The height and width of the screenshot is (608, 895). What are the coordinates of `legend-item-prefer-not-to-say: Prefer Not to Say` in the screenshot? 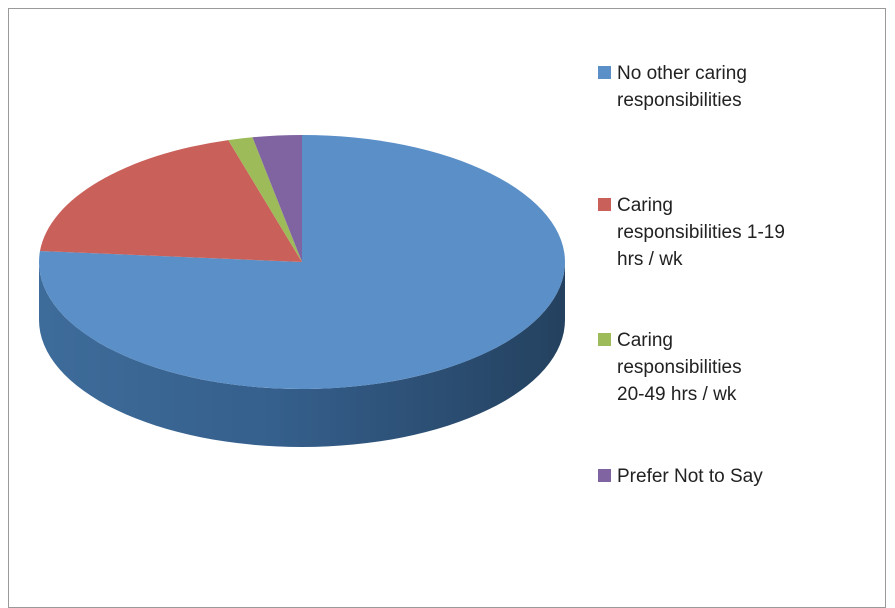 It's located at (717, 476).